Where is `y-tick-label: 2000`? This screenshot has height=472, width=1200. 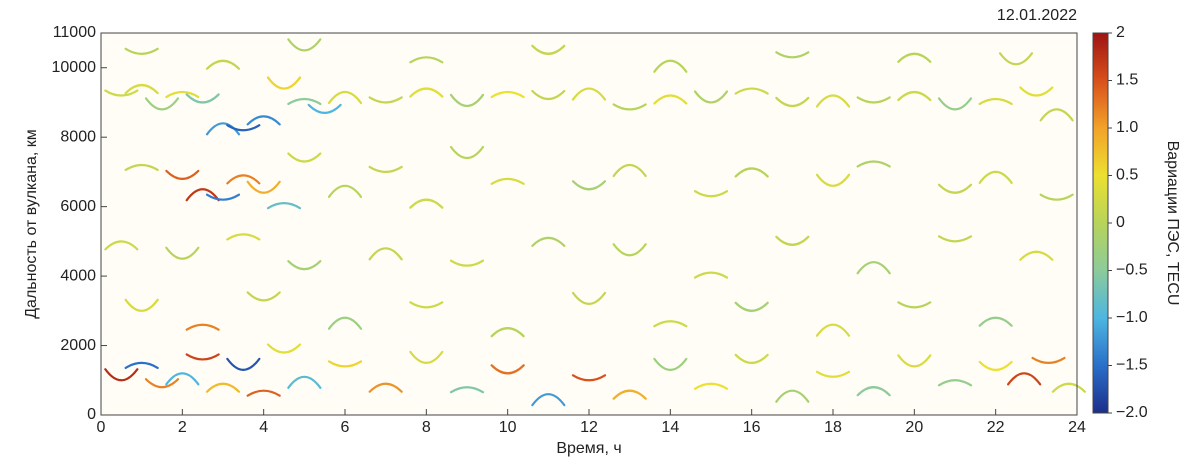 y-tick-label: 2000 is located at coordinates (78, 345).